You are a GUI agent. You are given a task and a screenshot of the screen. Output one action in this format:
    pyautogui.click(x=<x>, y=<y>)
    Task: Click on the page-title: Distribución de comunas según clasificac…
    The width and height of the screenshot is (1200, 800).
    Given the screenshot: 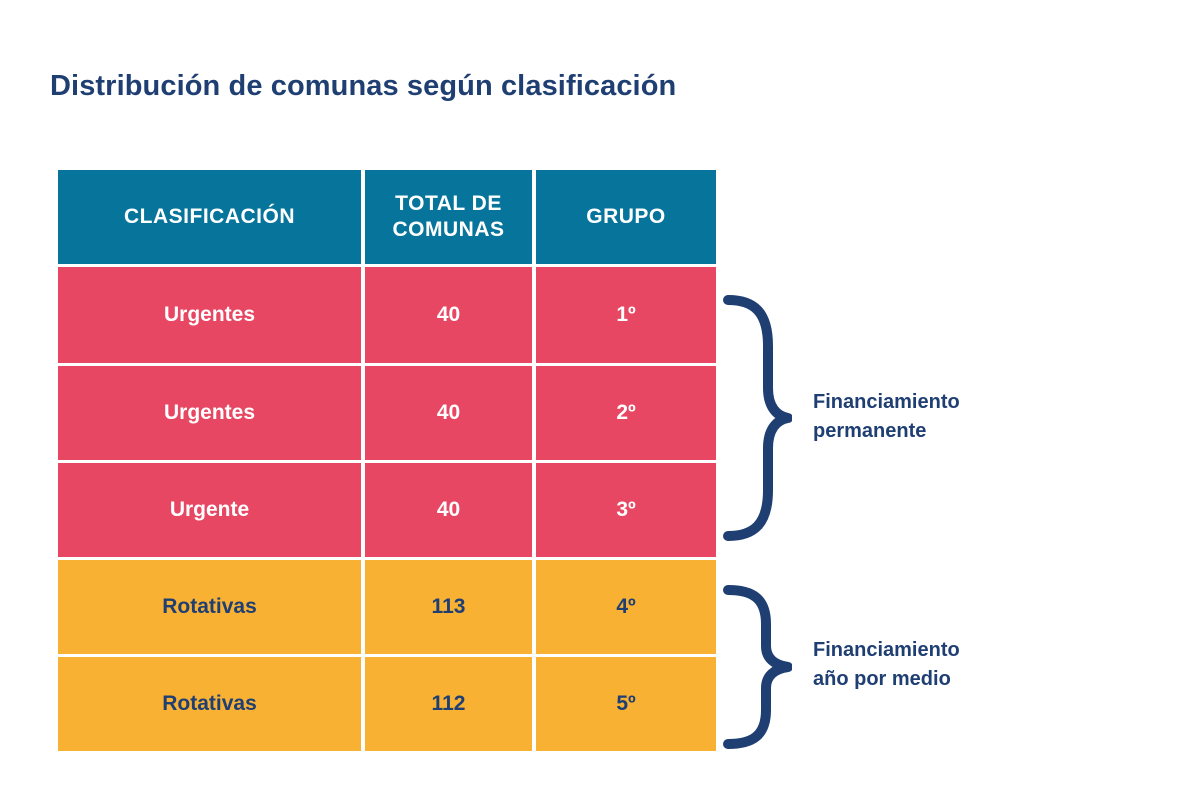 What is the action you would take?
    pyautogui.click(x=363, y=86)
    